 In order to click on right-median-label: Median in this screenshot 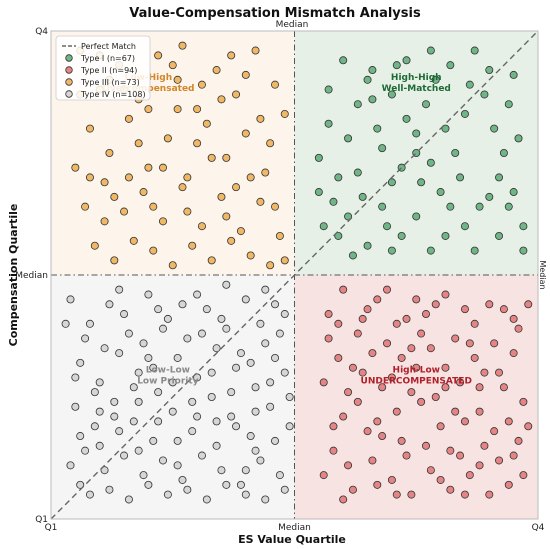, I will do `click(542, 274)`.